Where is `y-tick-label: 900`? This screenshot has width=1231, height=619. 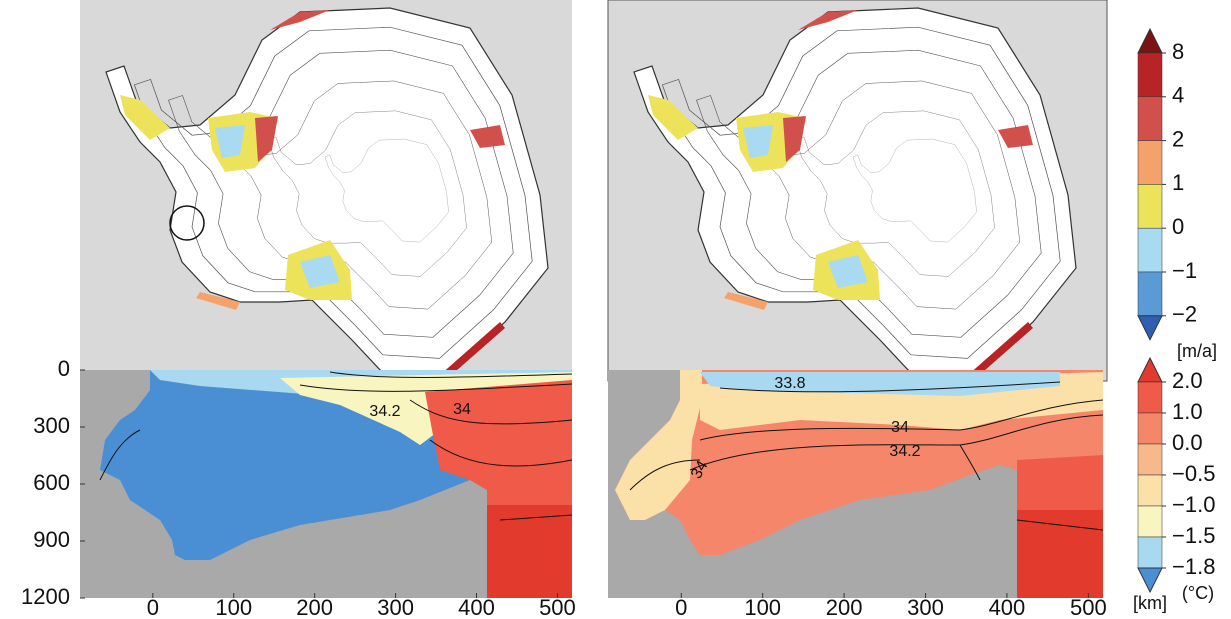 y-tick-label: 900 is located at coordinates (51, 539).